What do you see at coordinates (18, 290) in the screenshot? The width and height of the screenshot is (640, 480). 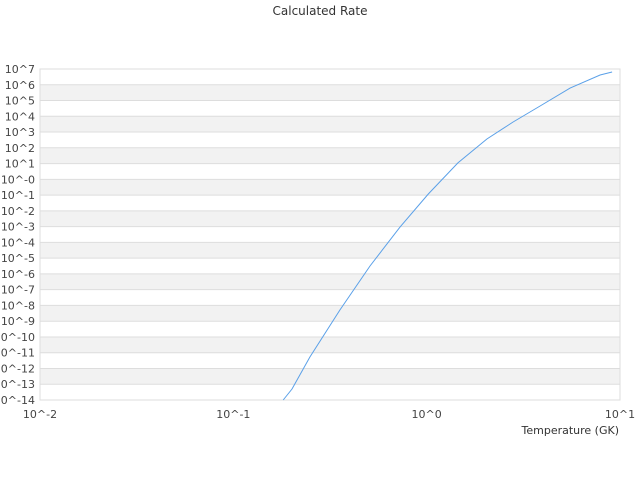 I see `y-tick-label: 10^-7` at bounding box center [18, 290].